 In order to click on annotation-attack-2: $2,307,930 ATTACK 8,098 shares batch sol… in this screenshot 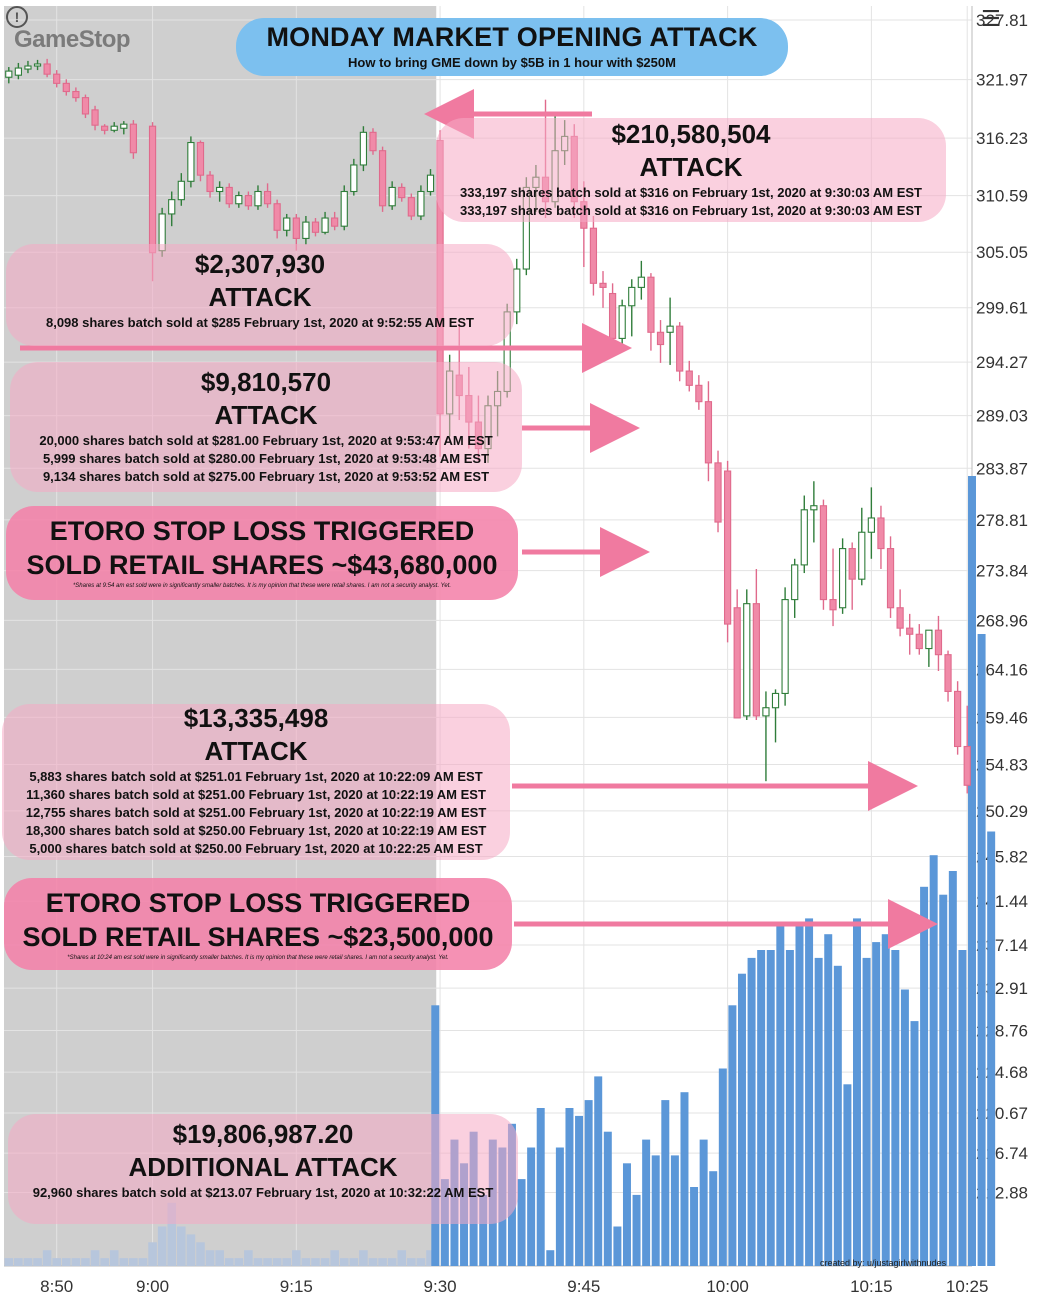, I will do `click(260, 295)`.